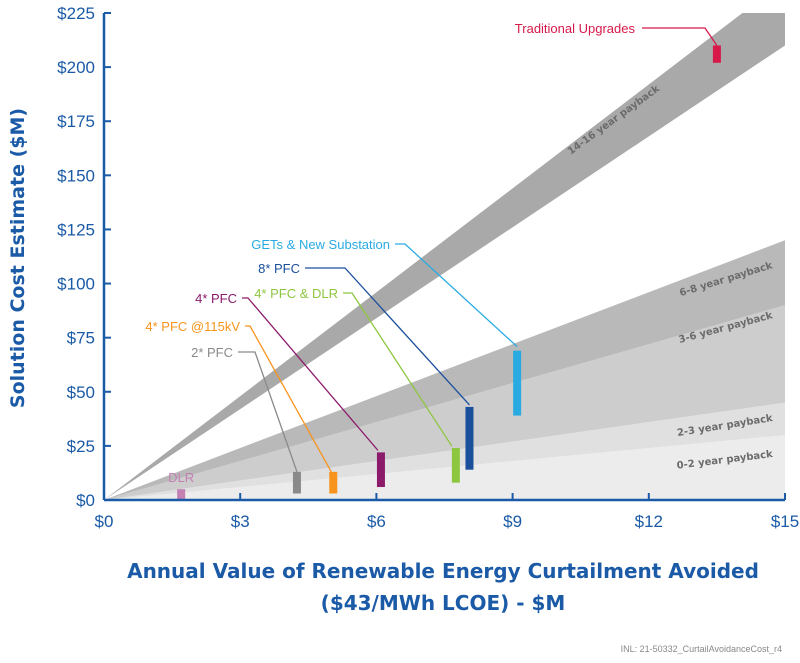 The image size is (800, 663). Describe the element at coordinates (376, 521) in the screenshot. I see `x-tick-label: $6` at that location.